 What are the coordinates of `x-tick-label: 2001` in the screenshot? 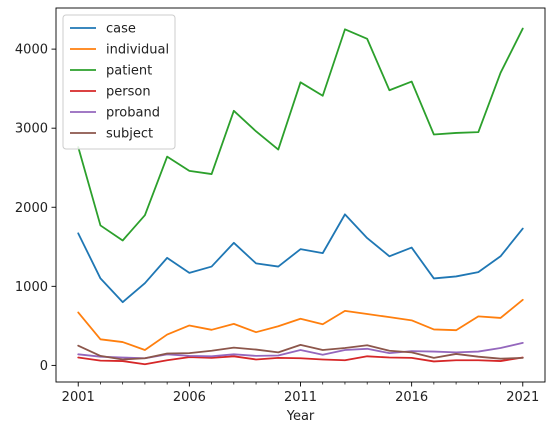 It's located at (78, 397).